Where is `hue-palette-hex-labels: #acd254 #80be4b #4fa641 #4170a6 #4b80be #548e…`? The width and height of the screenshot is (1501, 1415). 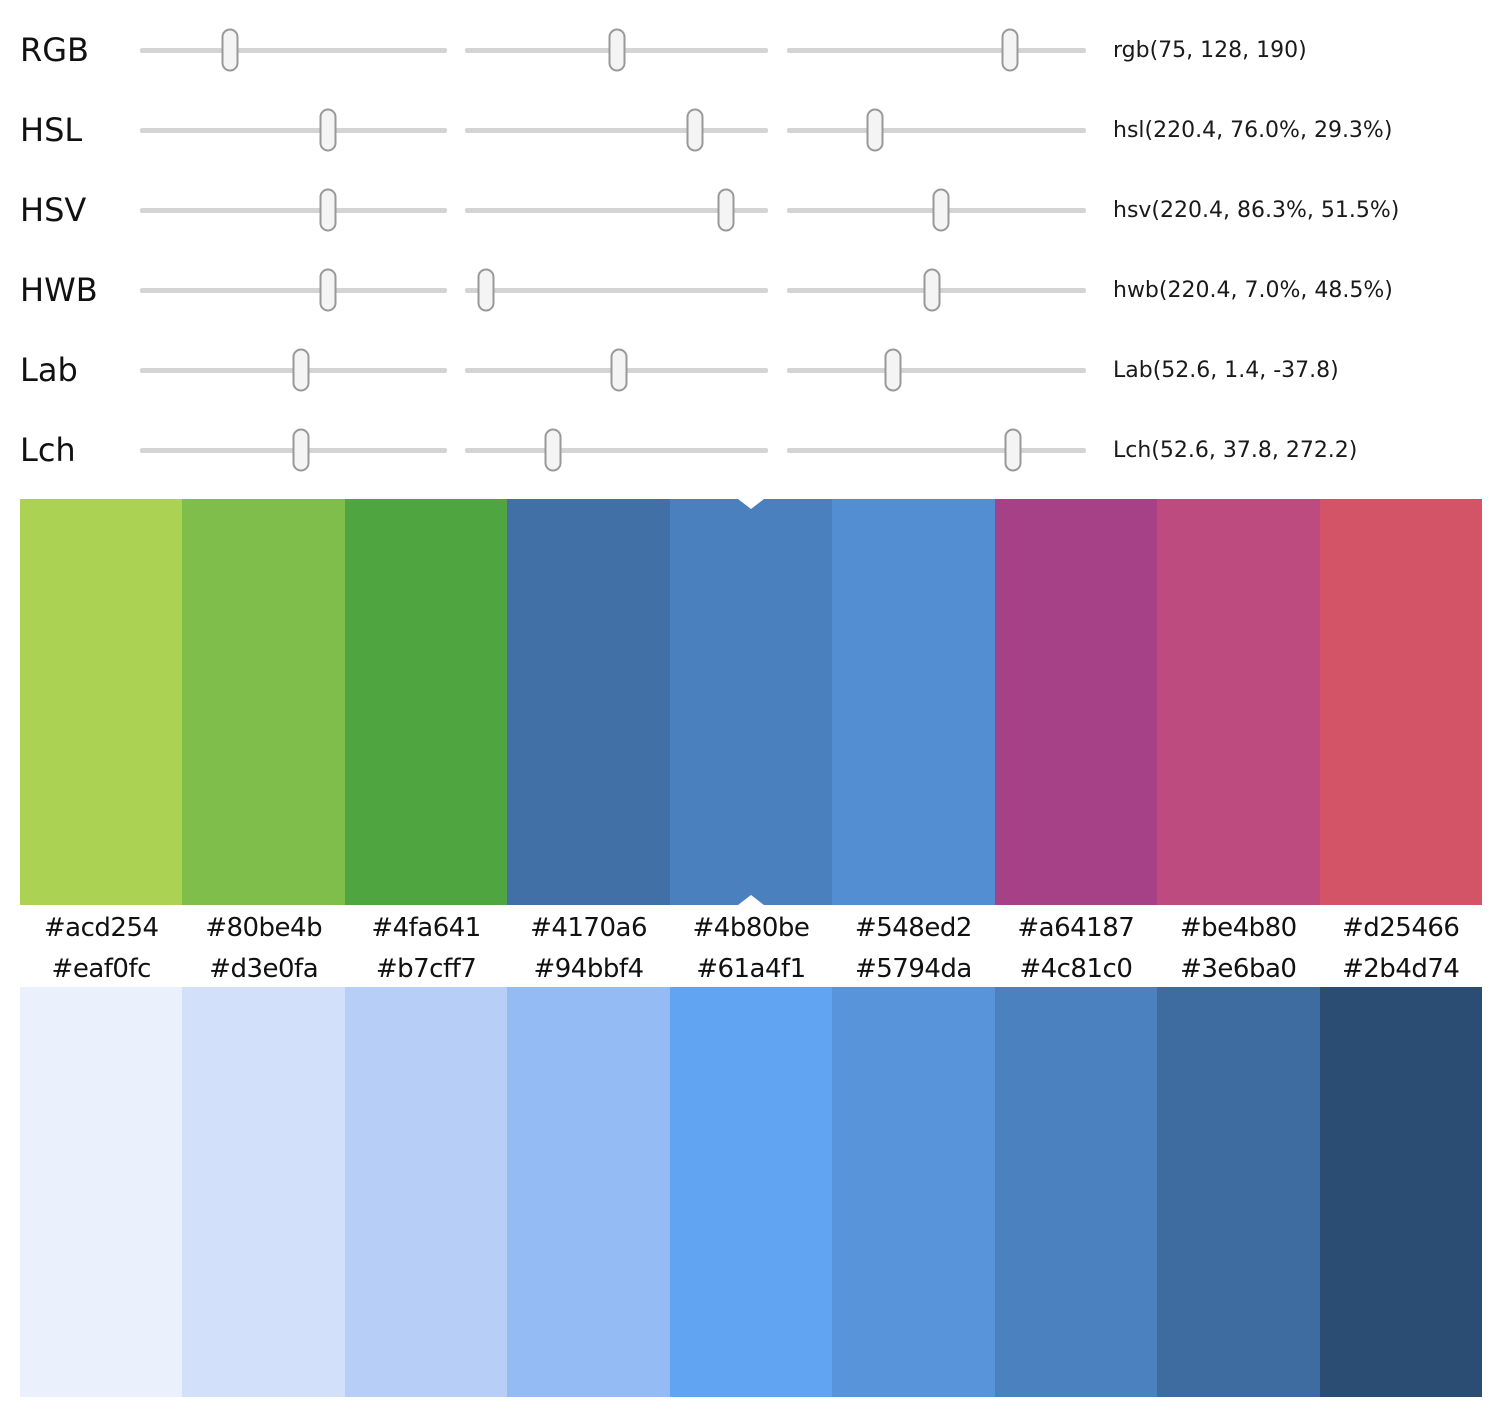 hue-palette-hex-labels: #acd254 #80be4b #4fa641 #4170a6 #4b80be #548e… is located at coordinates (751, 927).